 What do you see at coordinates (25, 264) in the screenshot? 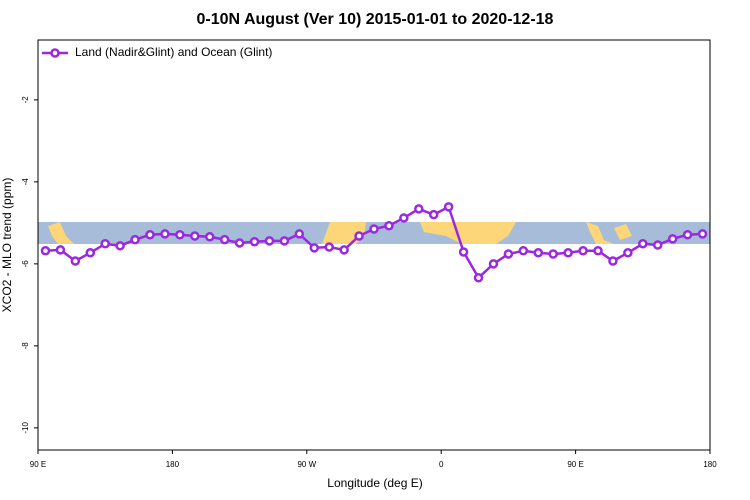
I see `y-tick-label: -6` at bounding box center [25, 264].